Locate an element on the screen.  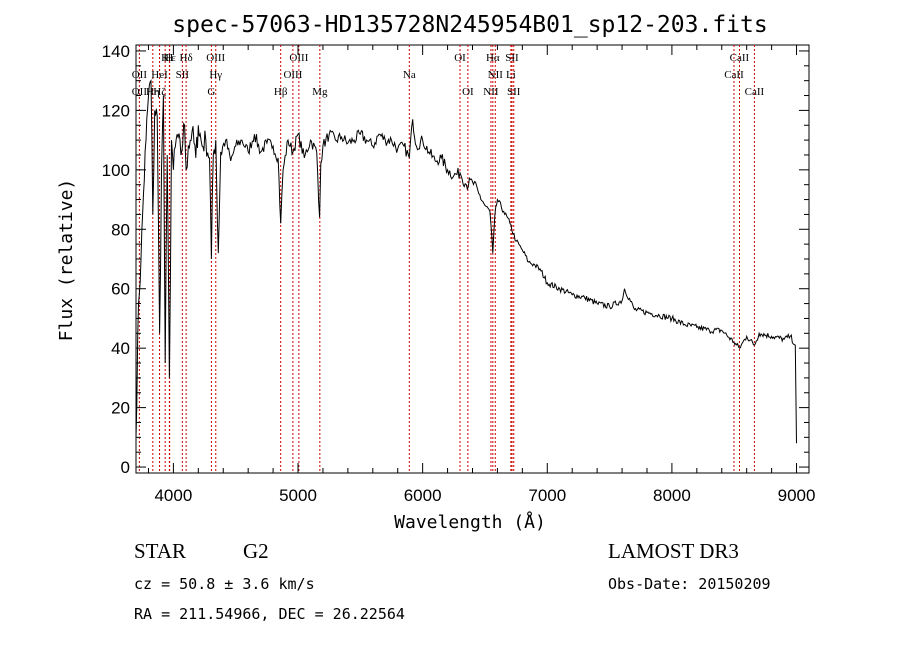
marker-label: H is located at coordinates (169, 58).